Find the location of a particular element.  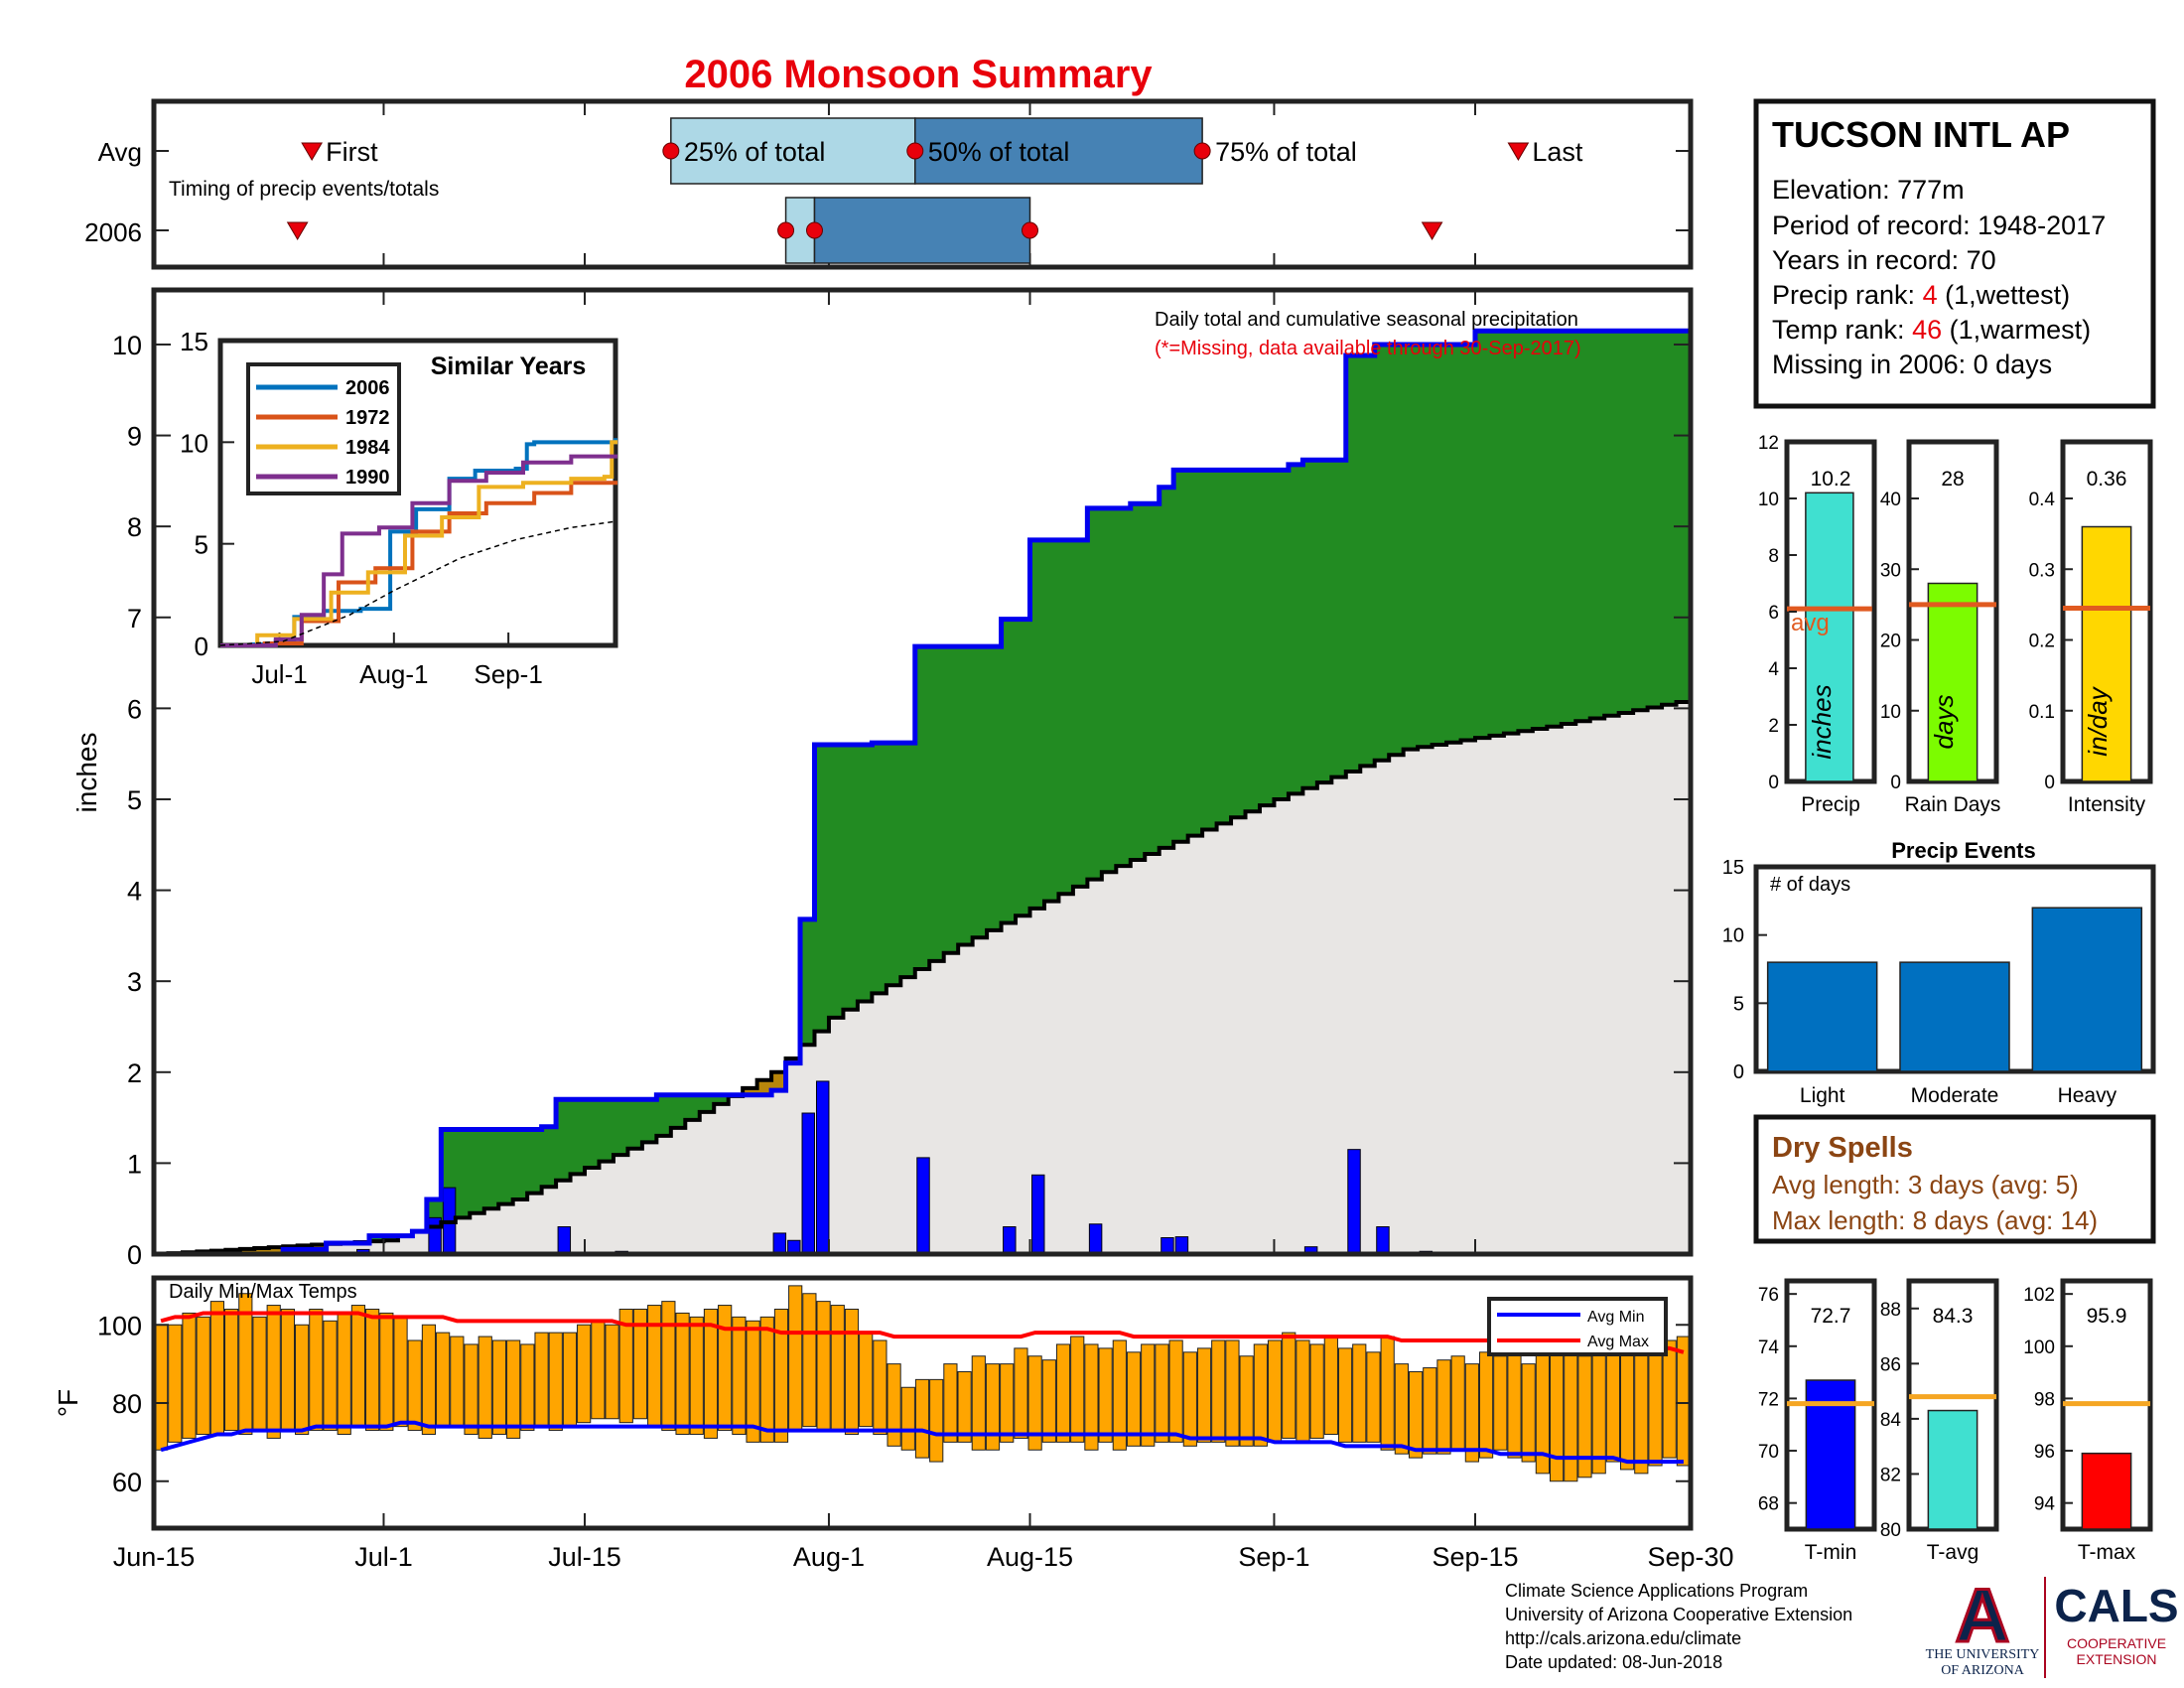

raindays-label: Rain Days is located at coordinates (1953, 804).